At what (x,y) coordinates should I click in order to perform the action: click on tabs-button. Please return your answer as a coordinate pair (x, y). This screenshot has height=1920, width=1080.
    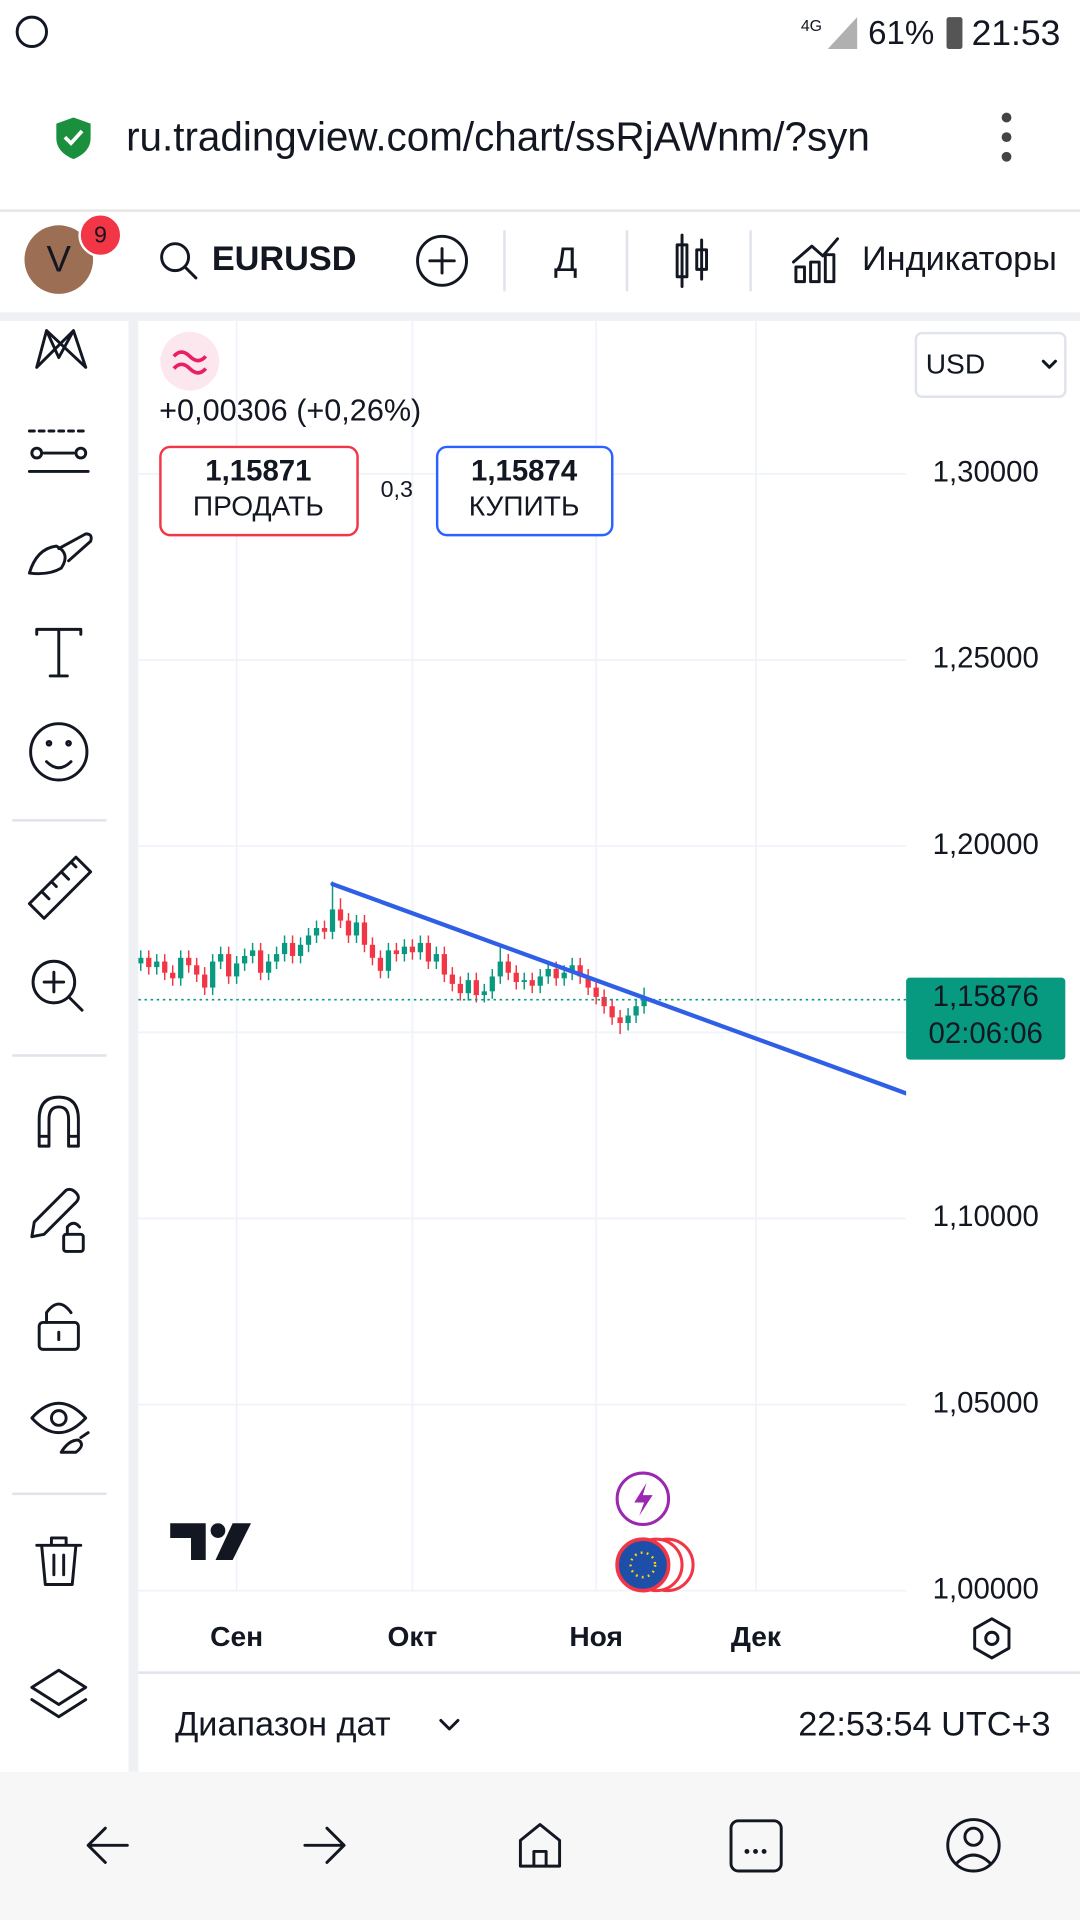
    Looking at the image, I should click on (756, 1846).